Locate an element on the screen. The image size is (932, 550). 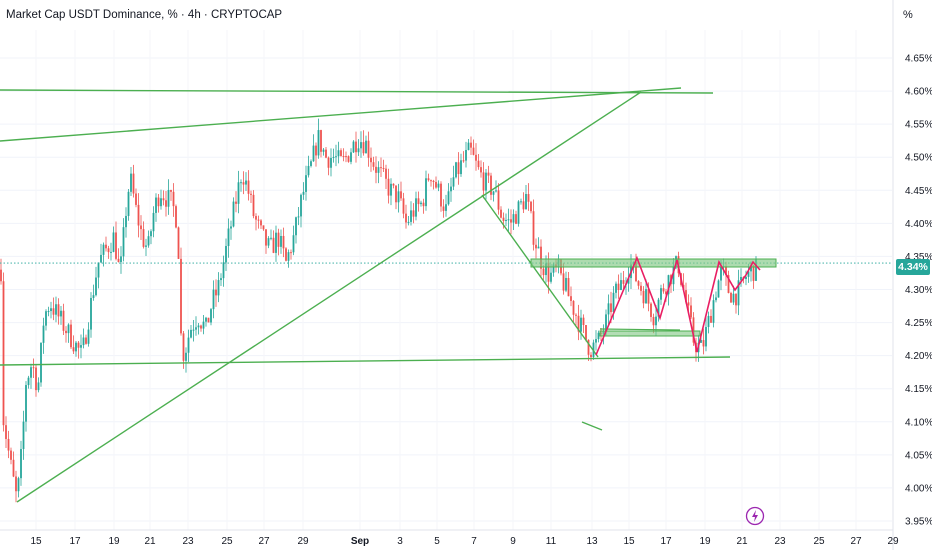
y-tick-label: 4.20% is located at coordinates (918, 356).